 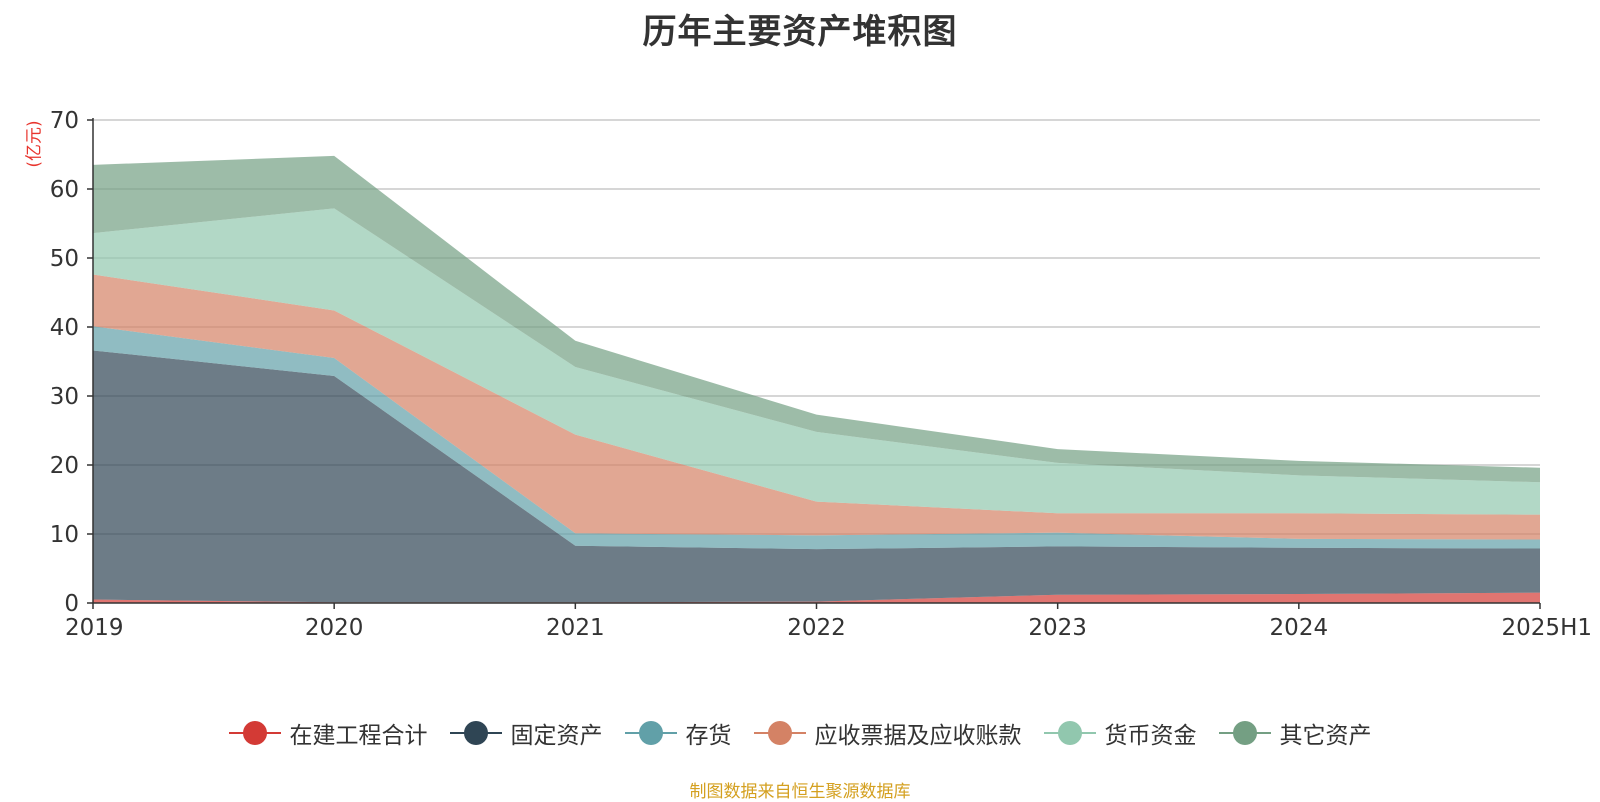 I want to click on legend-item-3: 应收票据及应收账款, so click(x=887, y=733).